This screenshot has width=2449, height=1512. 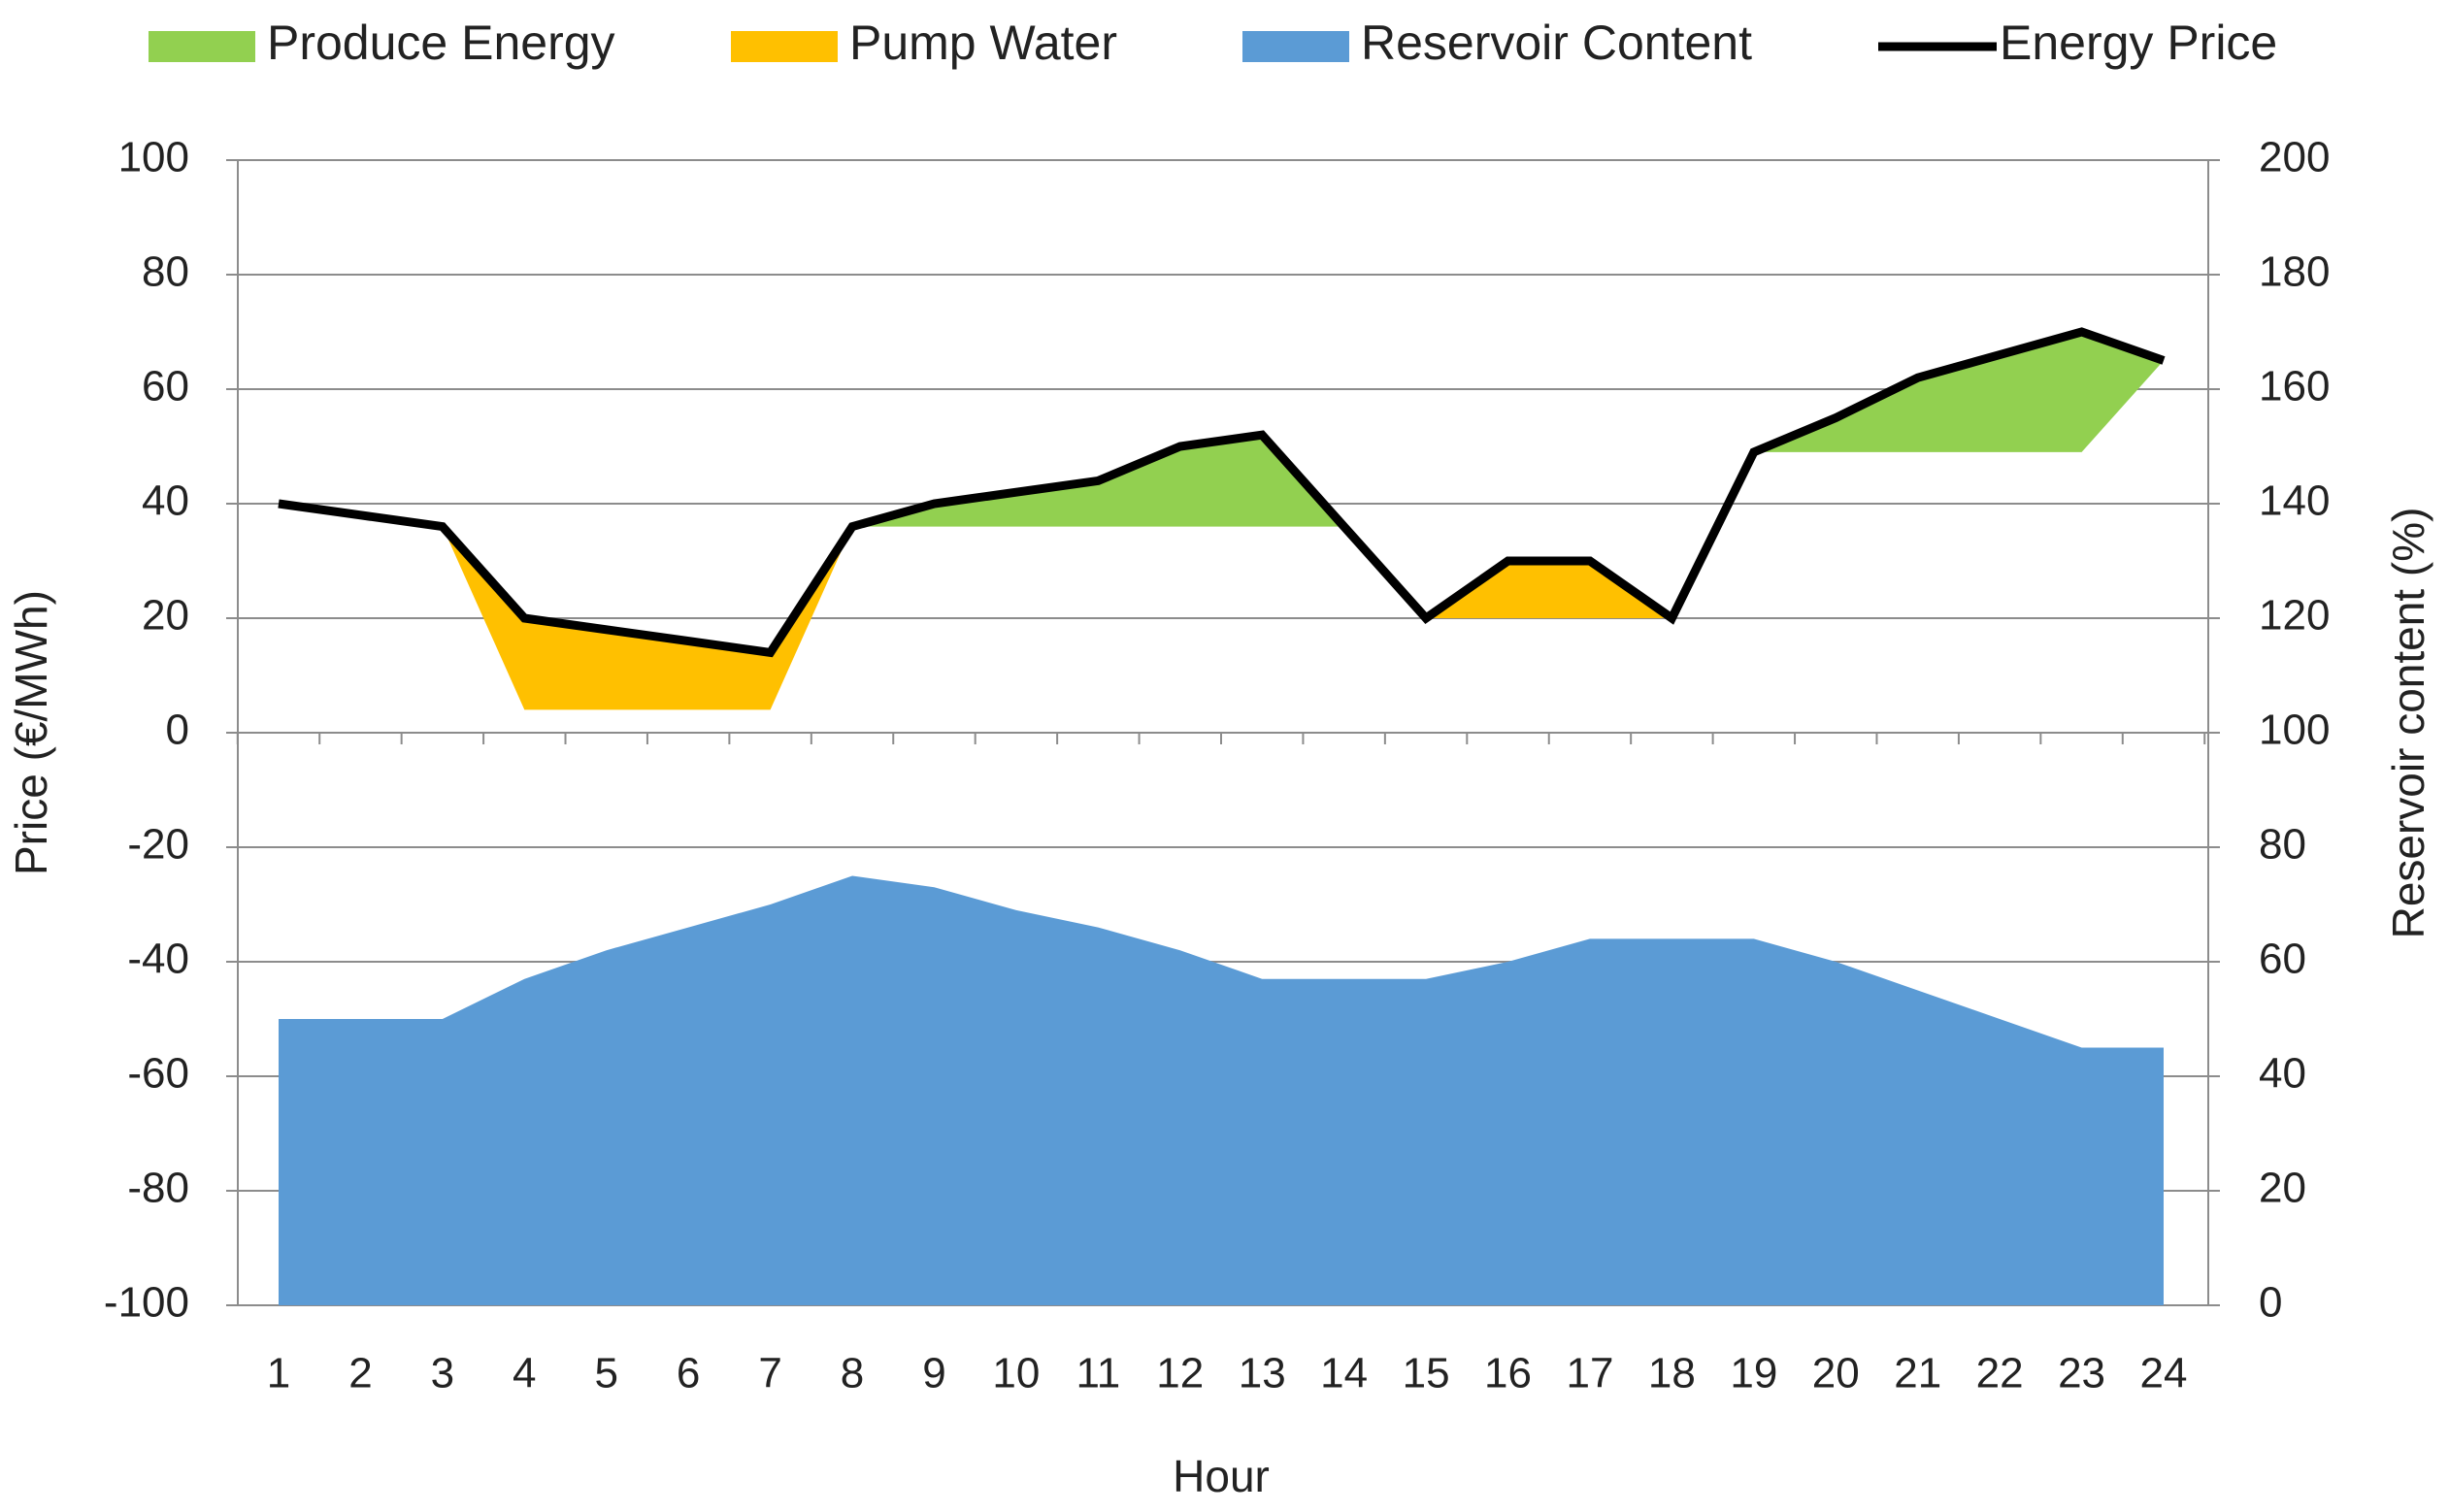 I want to click on legend-label-produce-energy: Produce Energy, so click(x=441, y=43).